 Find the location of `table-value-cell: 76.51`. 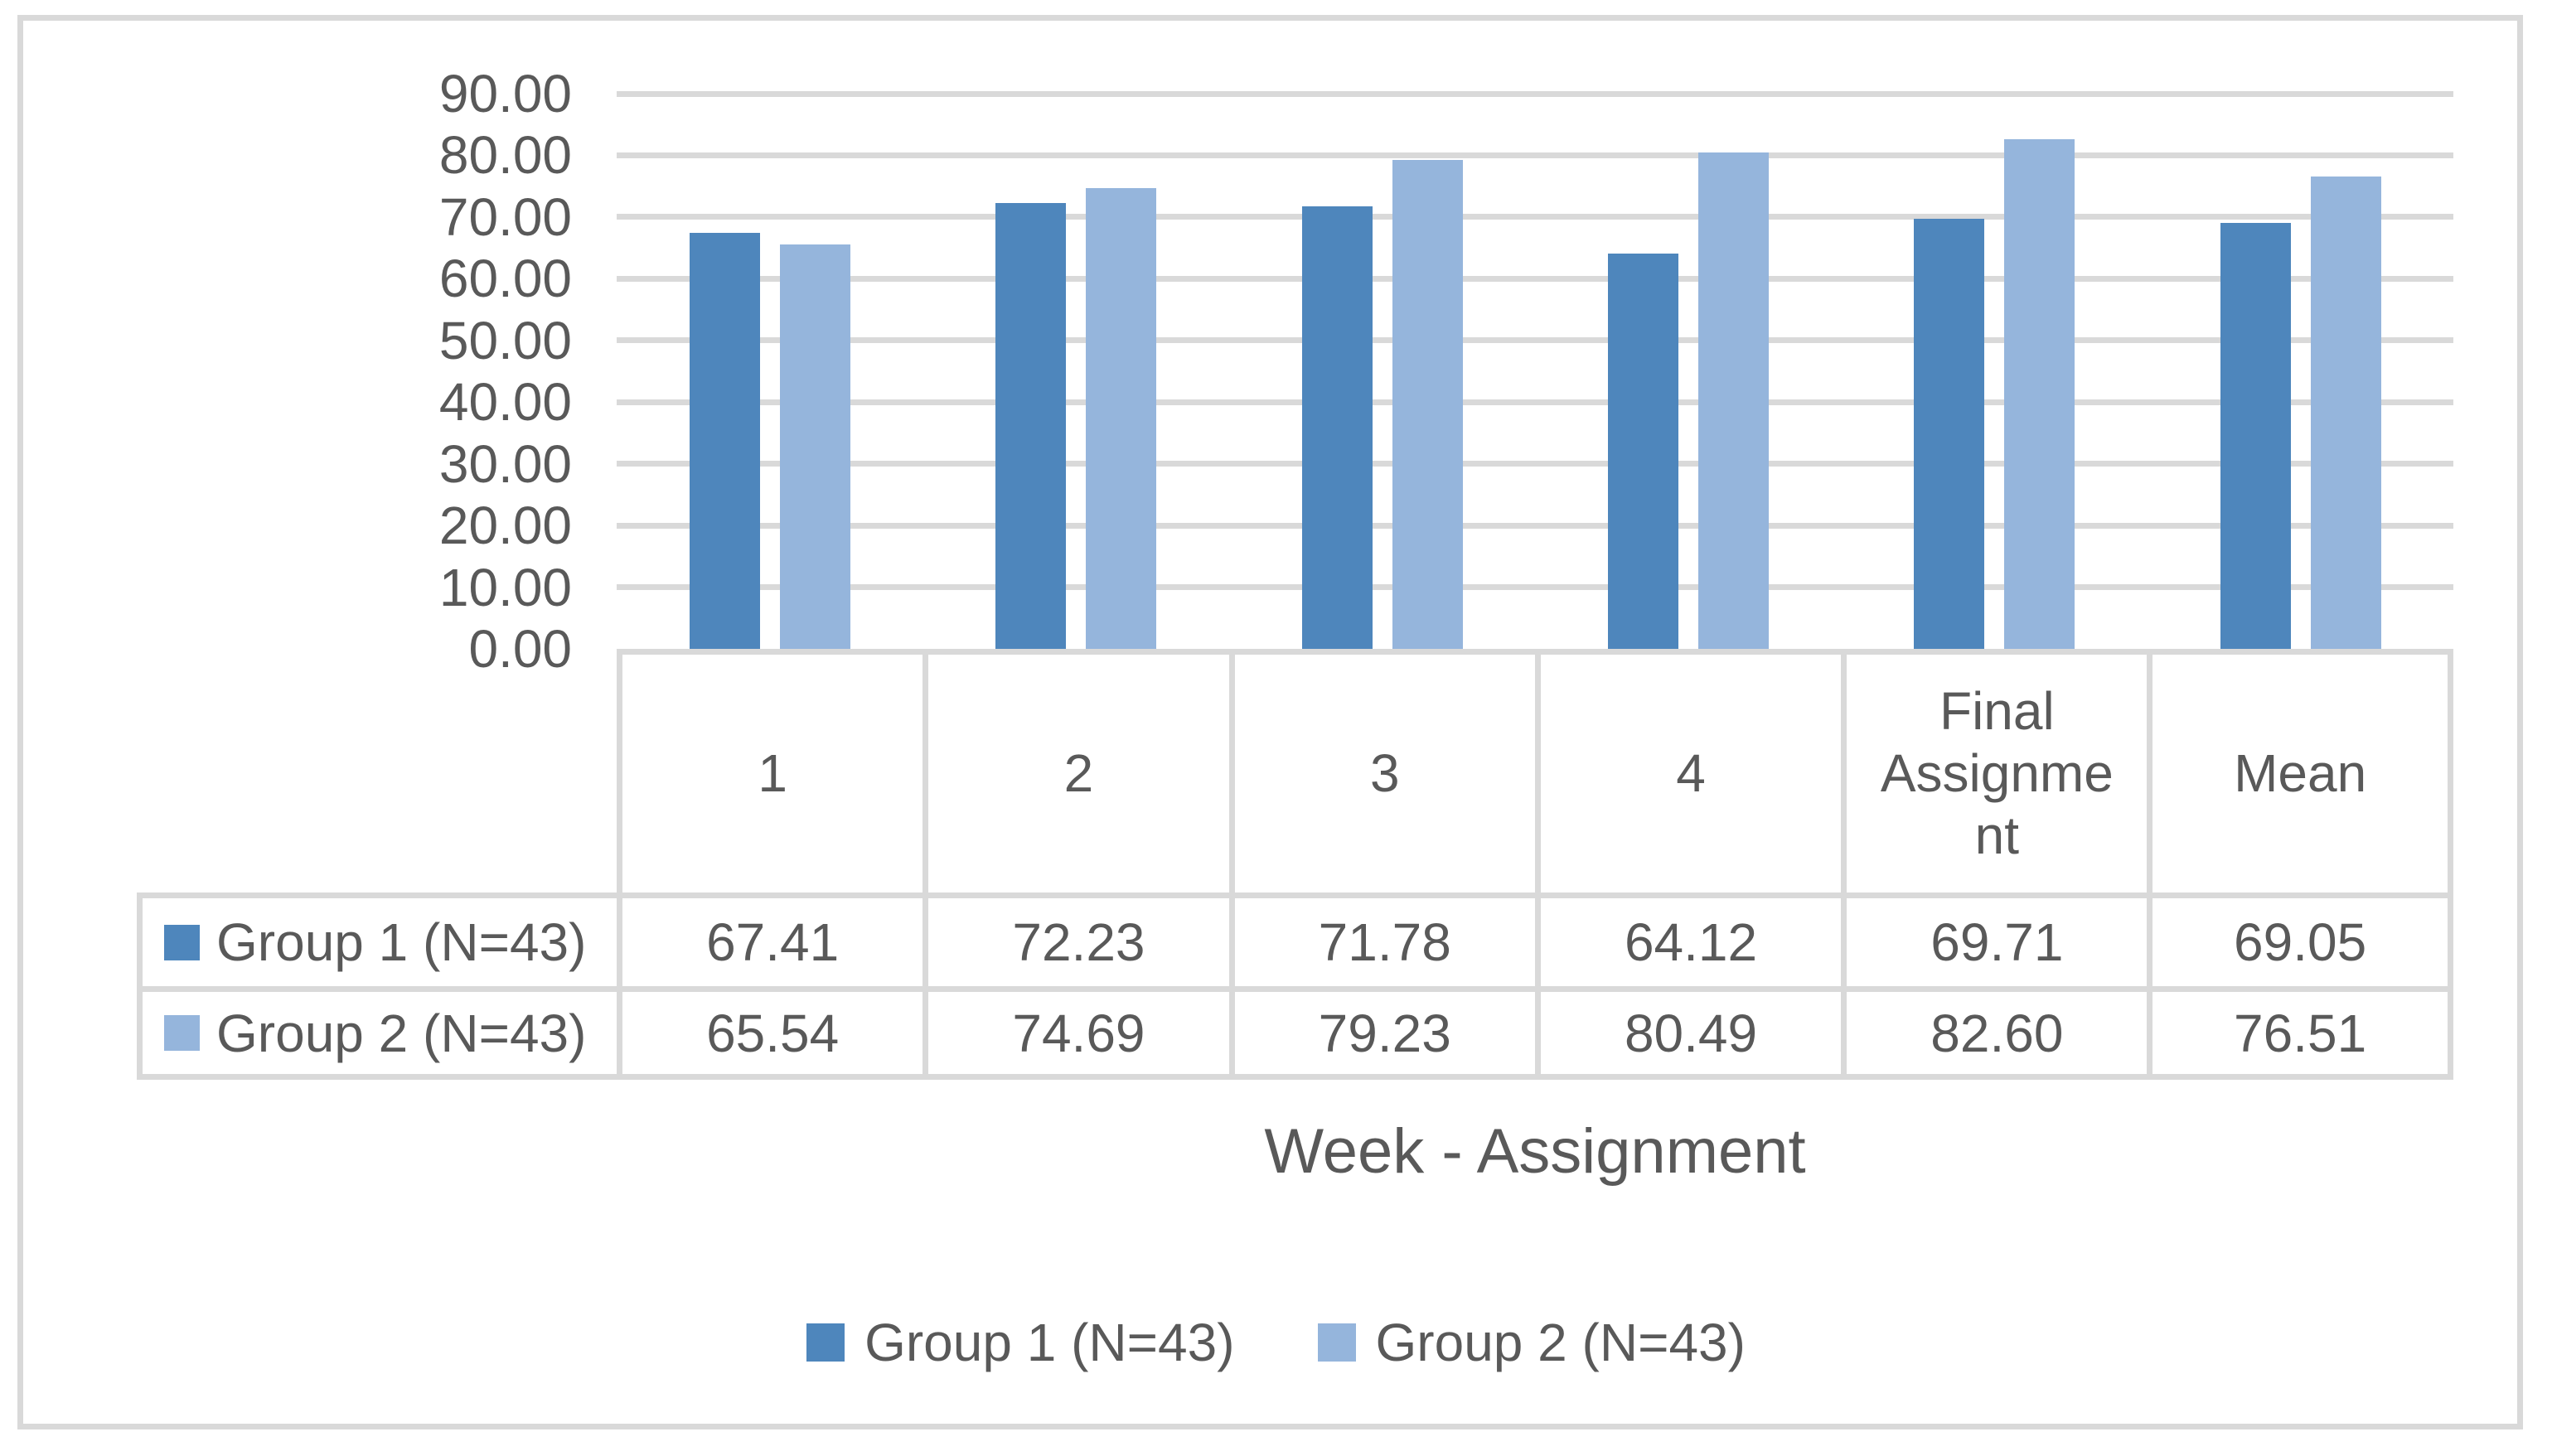

table-value-cell: 76.51 is located at coordinates (2300, 1033).